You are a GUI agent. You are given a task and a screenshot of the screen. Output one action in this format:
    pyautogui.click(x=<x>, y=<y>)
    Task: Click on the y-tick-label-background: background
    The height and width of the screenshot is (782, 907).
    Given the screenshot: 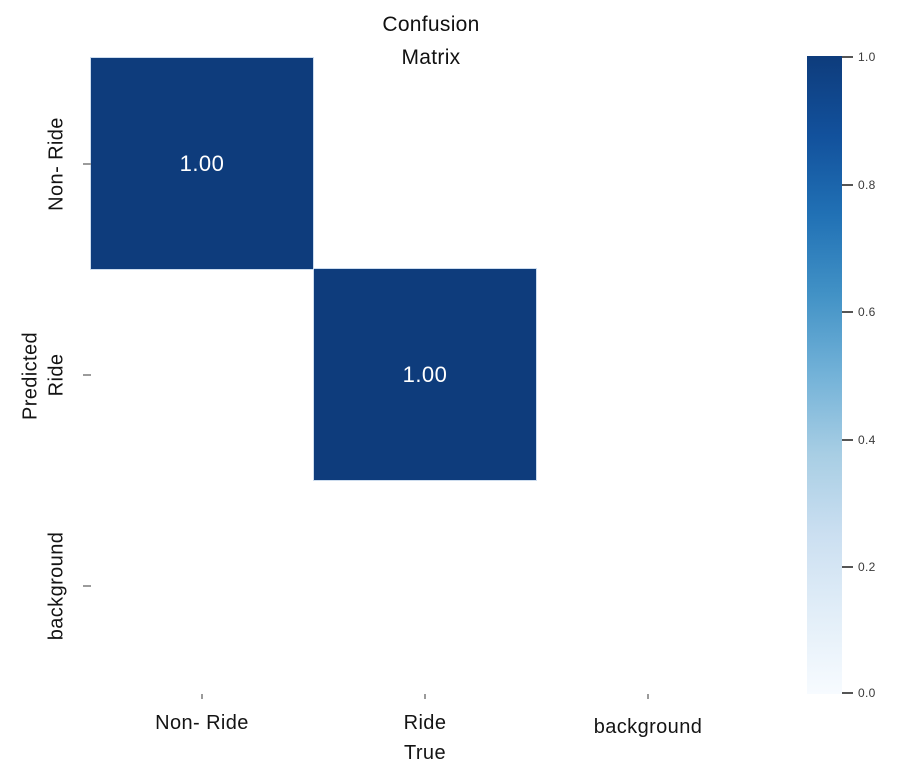 What is the action you would take?
    pyautogui.click(x=56, y=586)
    